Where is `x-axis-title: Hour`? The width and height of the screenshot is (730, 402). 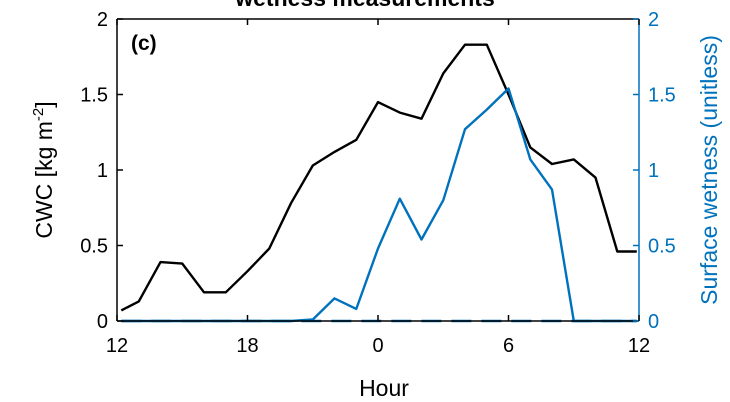 x-axis-title: Hour is located at coordinates (384, 388).